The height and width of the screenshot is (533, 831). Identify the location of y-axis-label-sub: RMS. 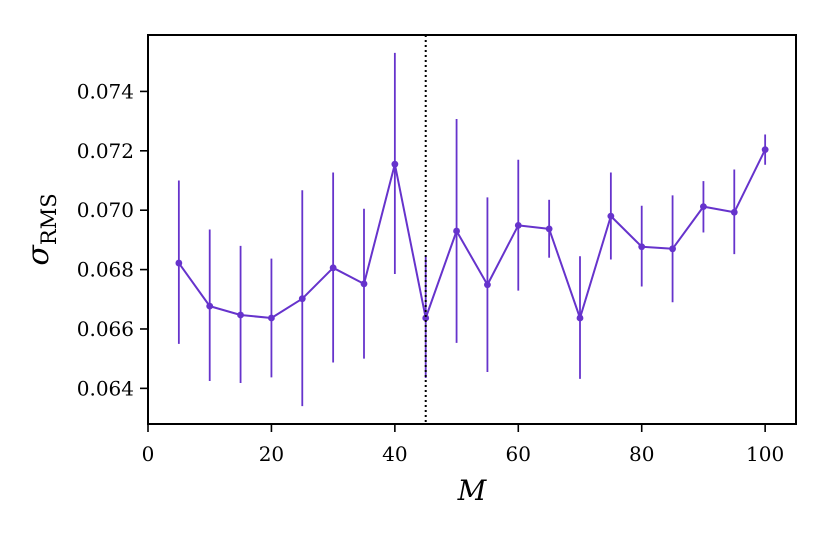
(49, 219).